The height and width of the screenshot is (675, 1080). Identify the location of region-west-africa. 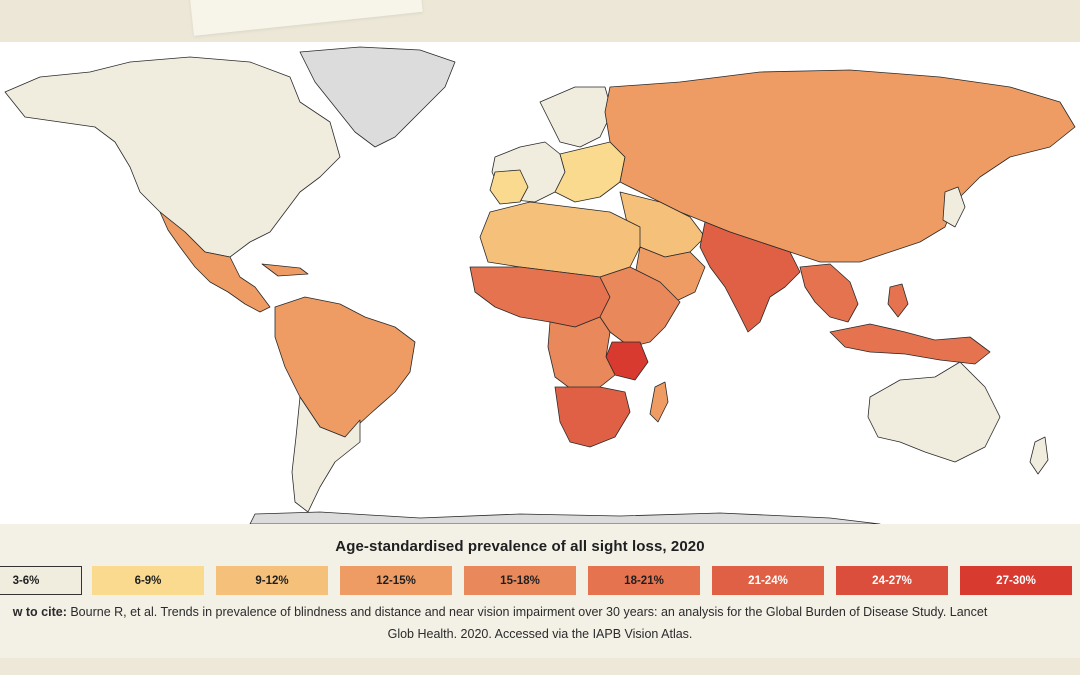
(540, 297).